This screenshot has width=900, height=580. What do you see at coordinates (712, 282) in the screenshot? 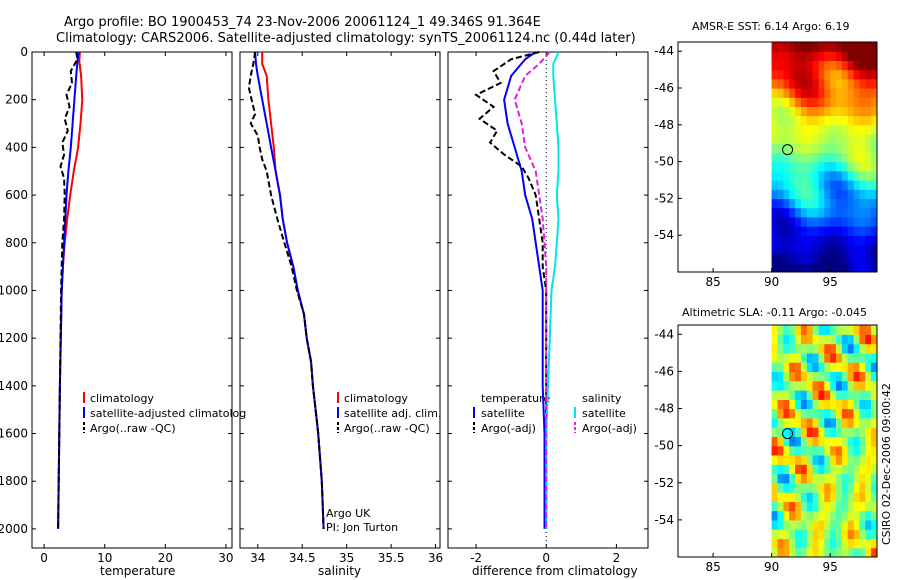
I see `x-tick-label: 85` at bounding box center [712, 282].